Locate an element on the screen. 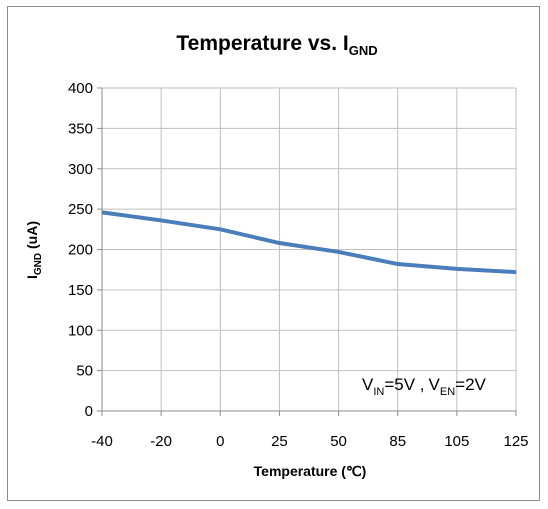 This screenshot has height=509, width=548. y-axis-label: IGND (uA) is located at coordinates (34, 250).